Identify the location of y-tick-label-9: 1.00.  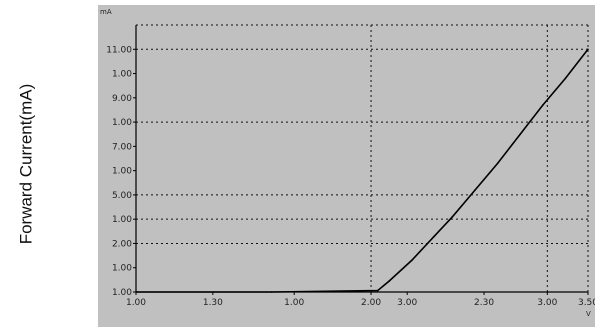
(122, 75).